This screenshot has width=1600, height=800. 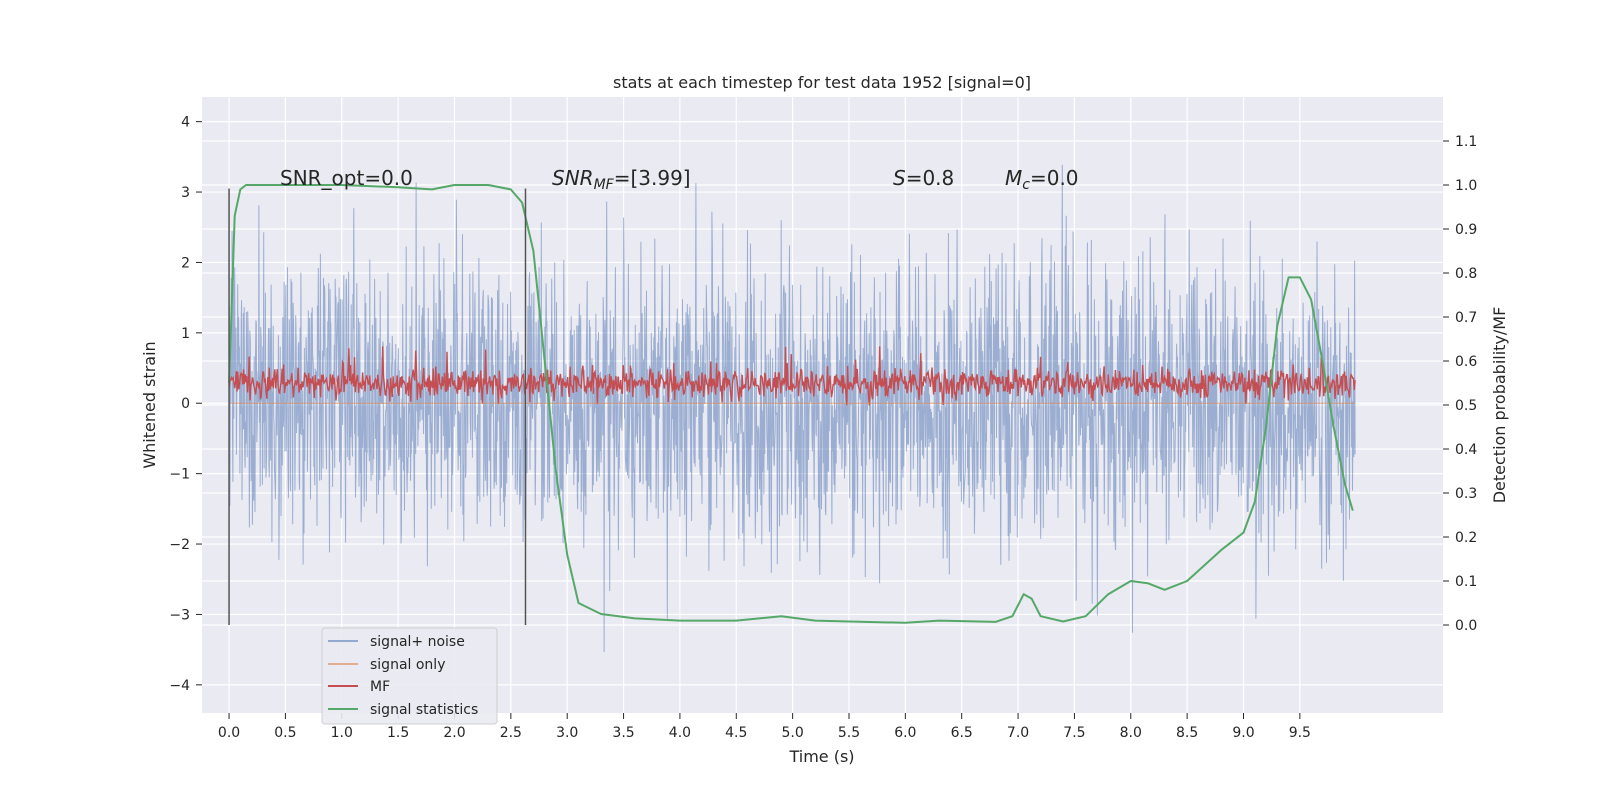 What do you see at coordinates (1466, 494) in the screenshot?
I see `y-right-tick-label: 0.3` at bounding box center [1466, 494].